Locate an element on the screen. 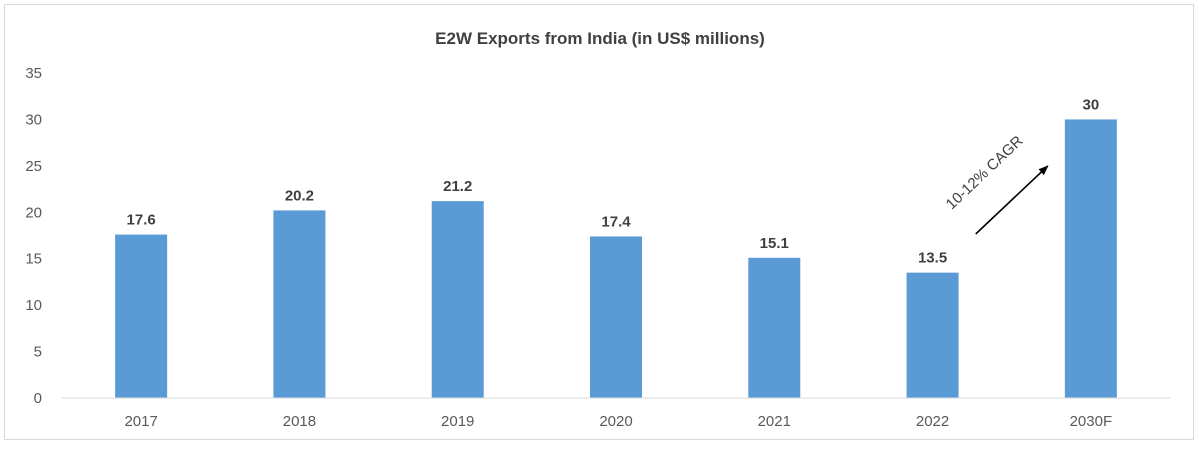 The width and height of the screenshot is (1199, 449). bar-2019 is located at coordinates (457, 299).